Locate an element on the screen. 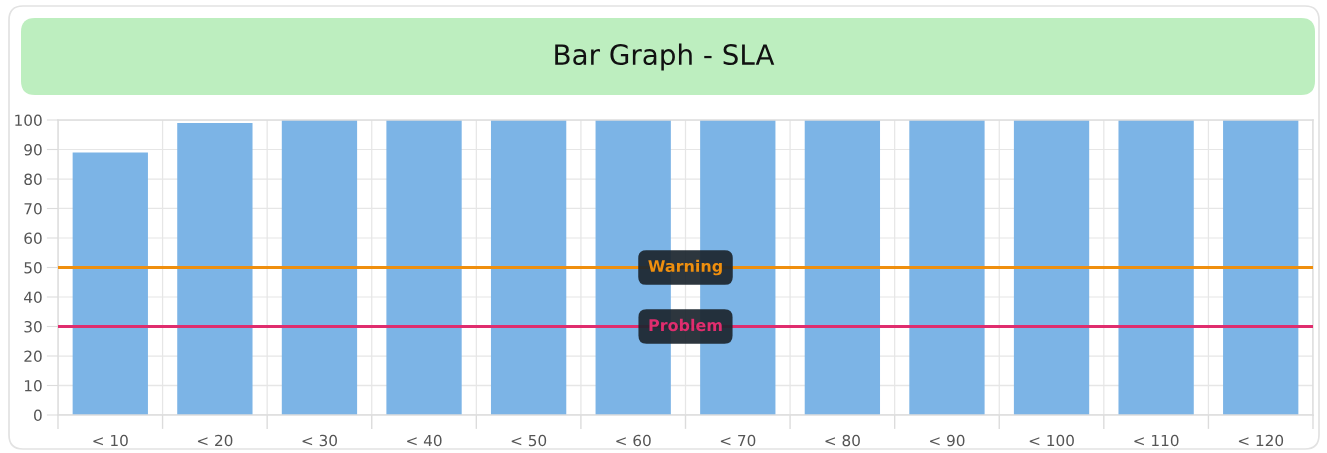  x-tick-label: < 40 is located at coordinates (424, 440).